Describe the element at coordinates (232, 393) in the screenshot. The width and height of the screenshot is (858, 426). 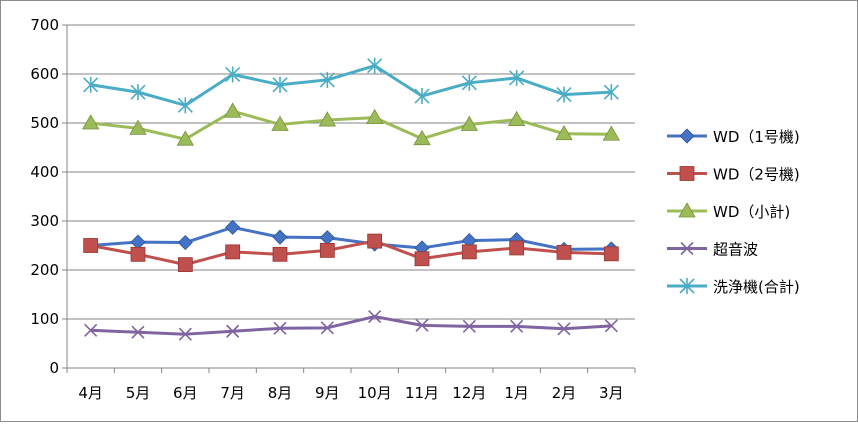
I see `x-tick-label: 7月` at that location.